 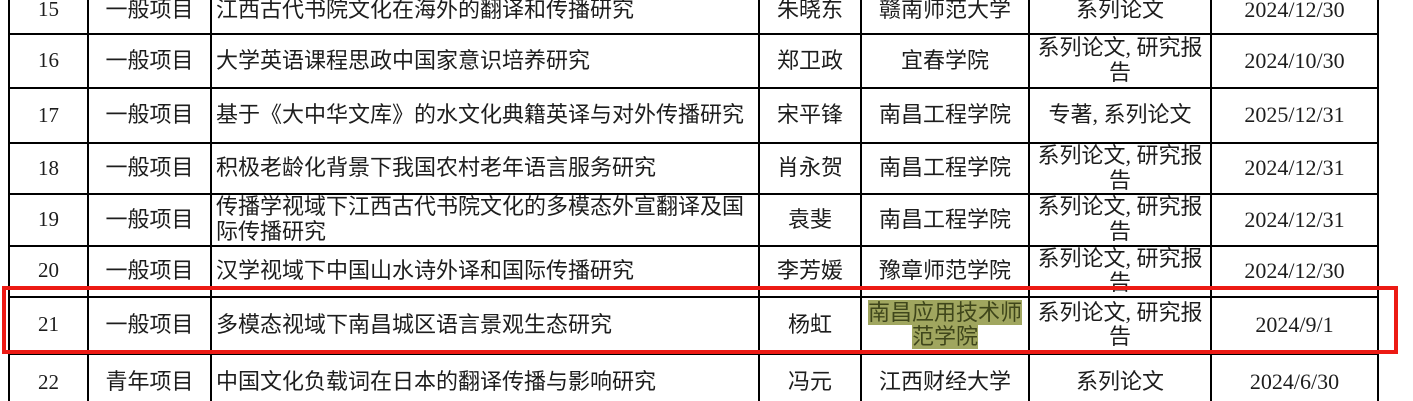 I want to click on cell-serial-number: 22, so click(x=48, y=376).